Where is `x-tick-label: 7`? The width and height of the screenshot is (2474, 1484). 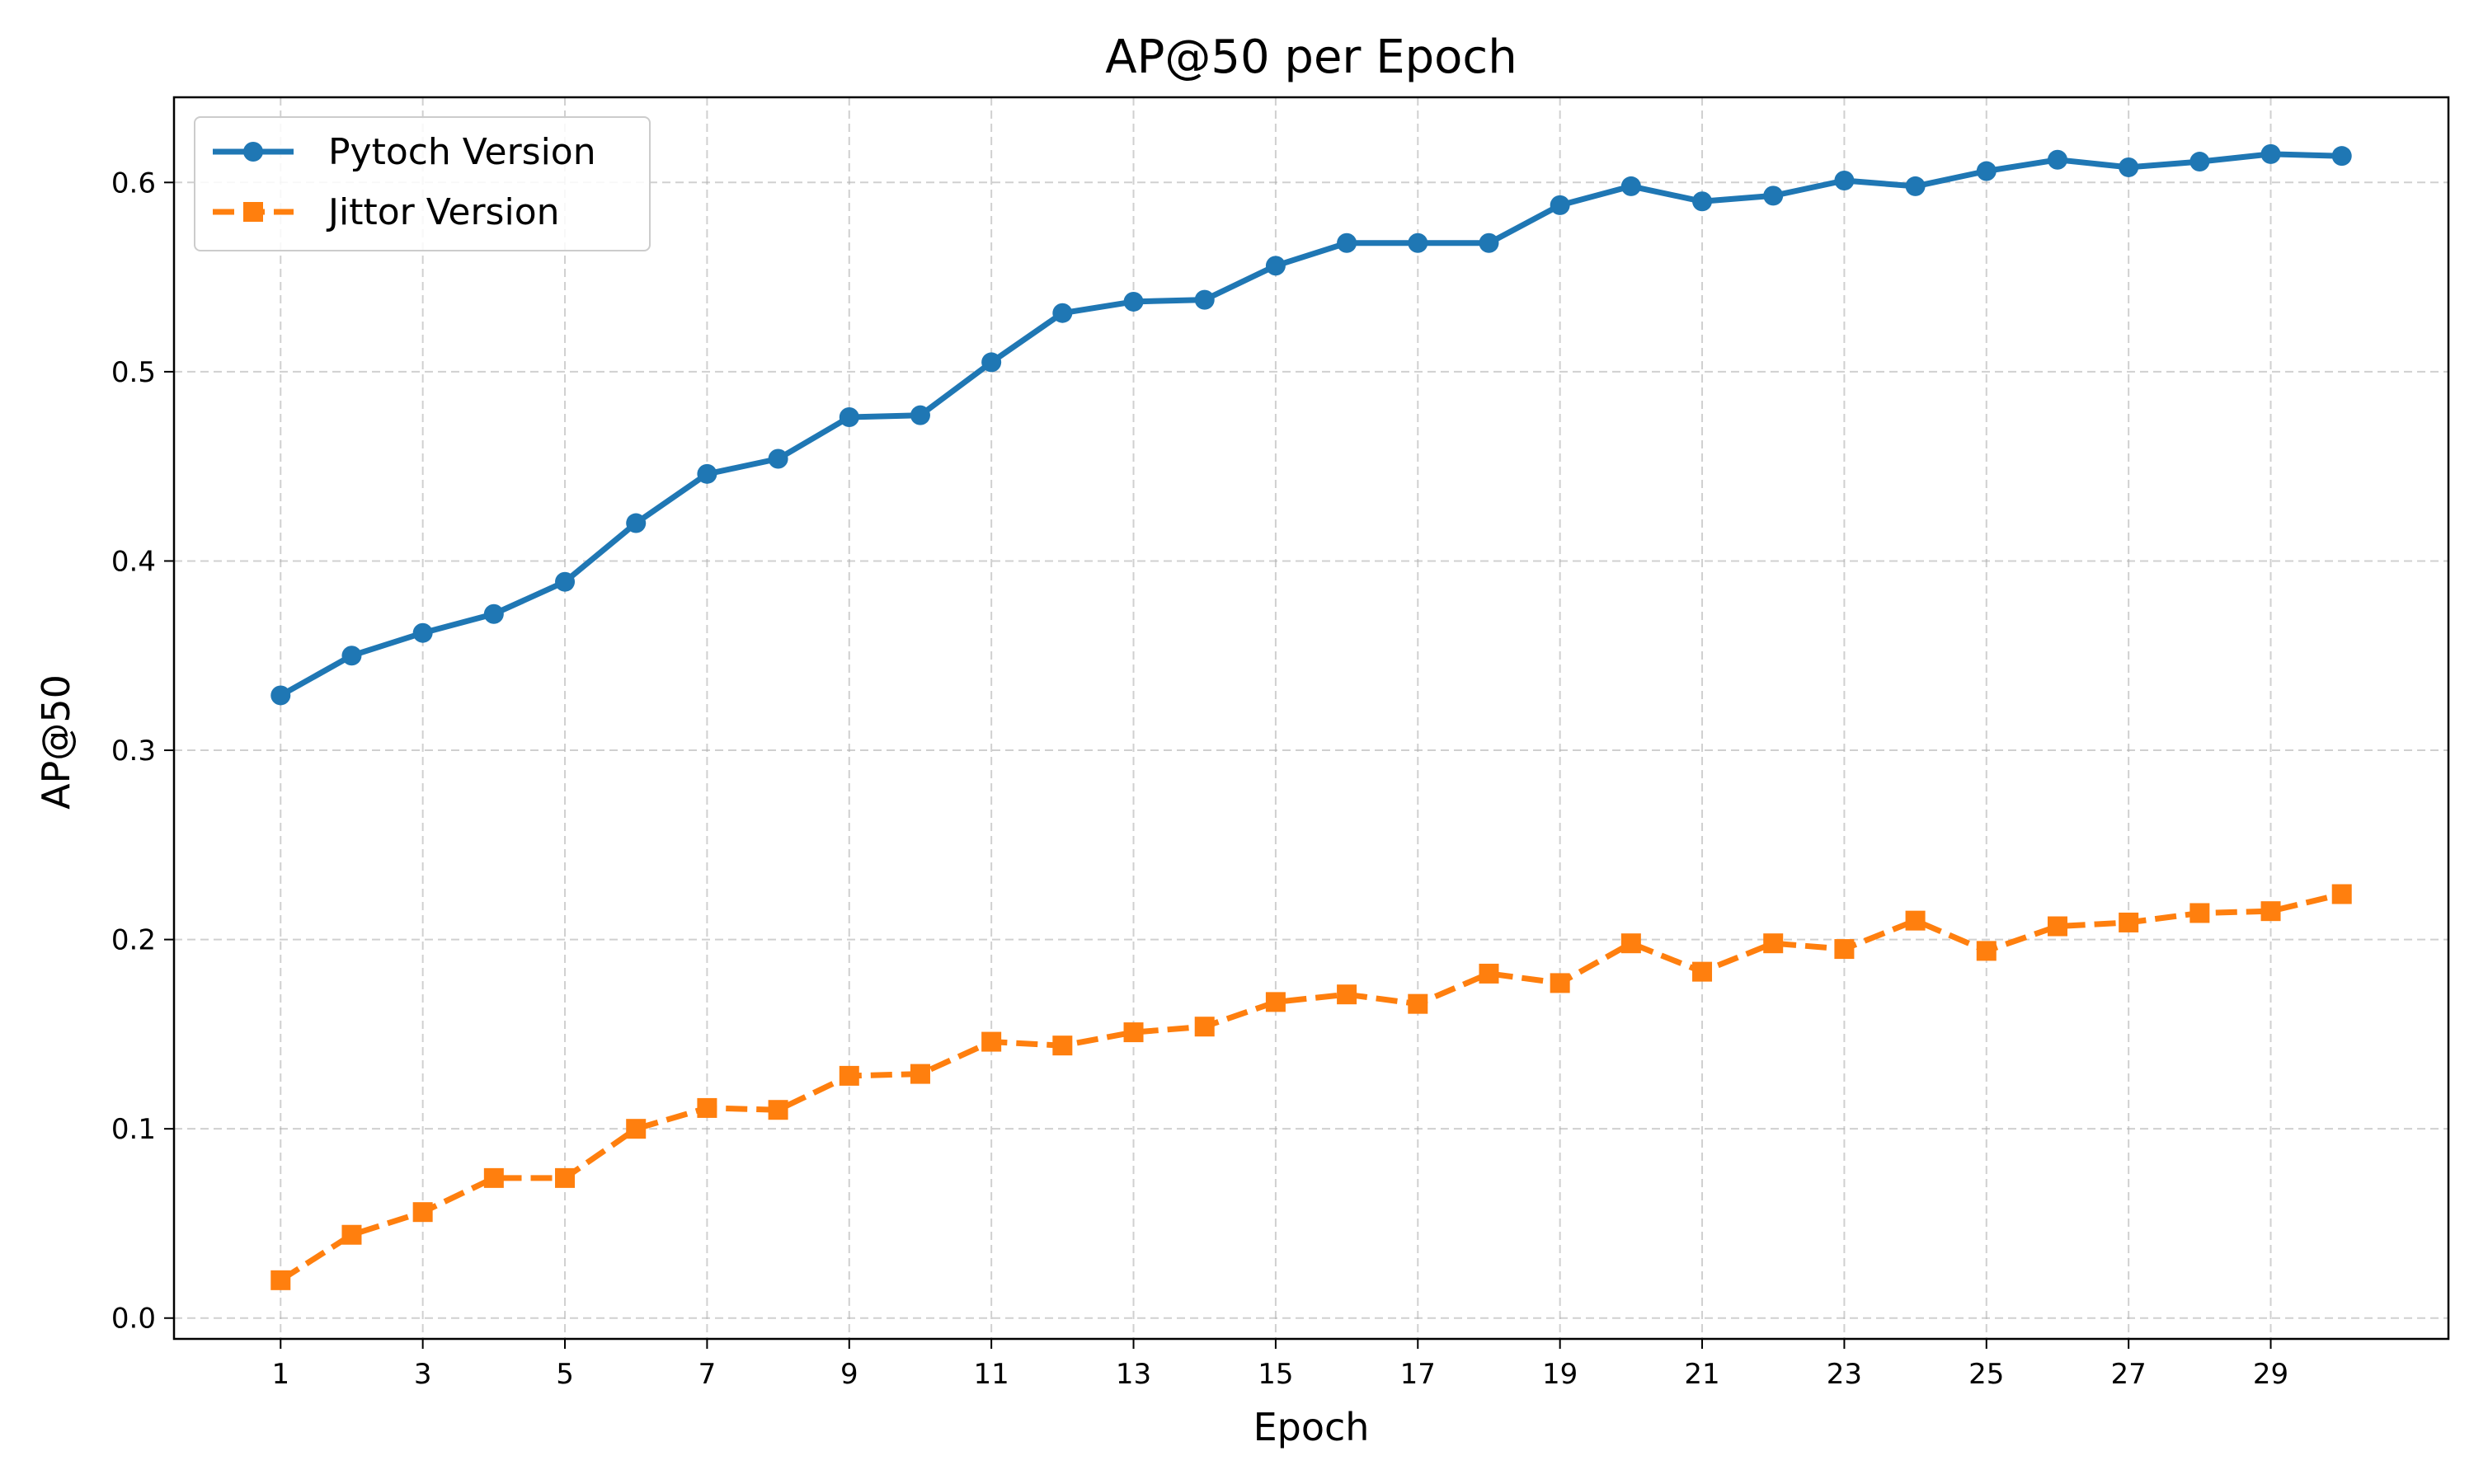 x-tick-label: 7 is located at coordinates (707, 1374).